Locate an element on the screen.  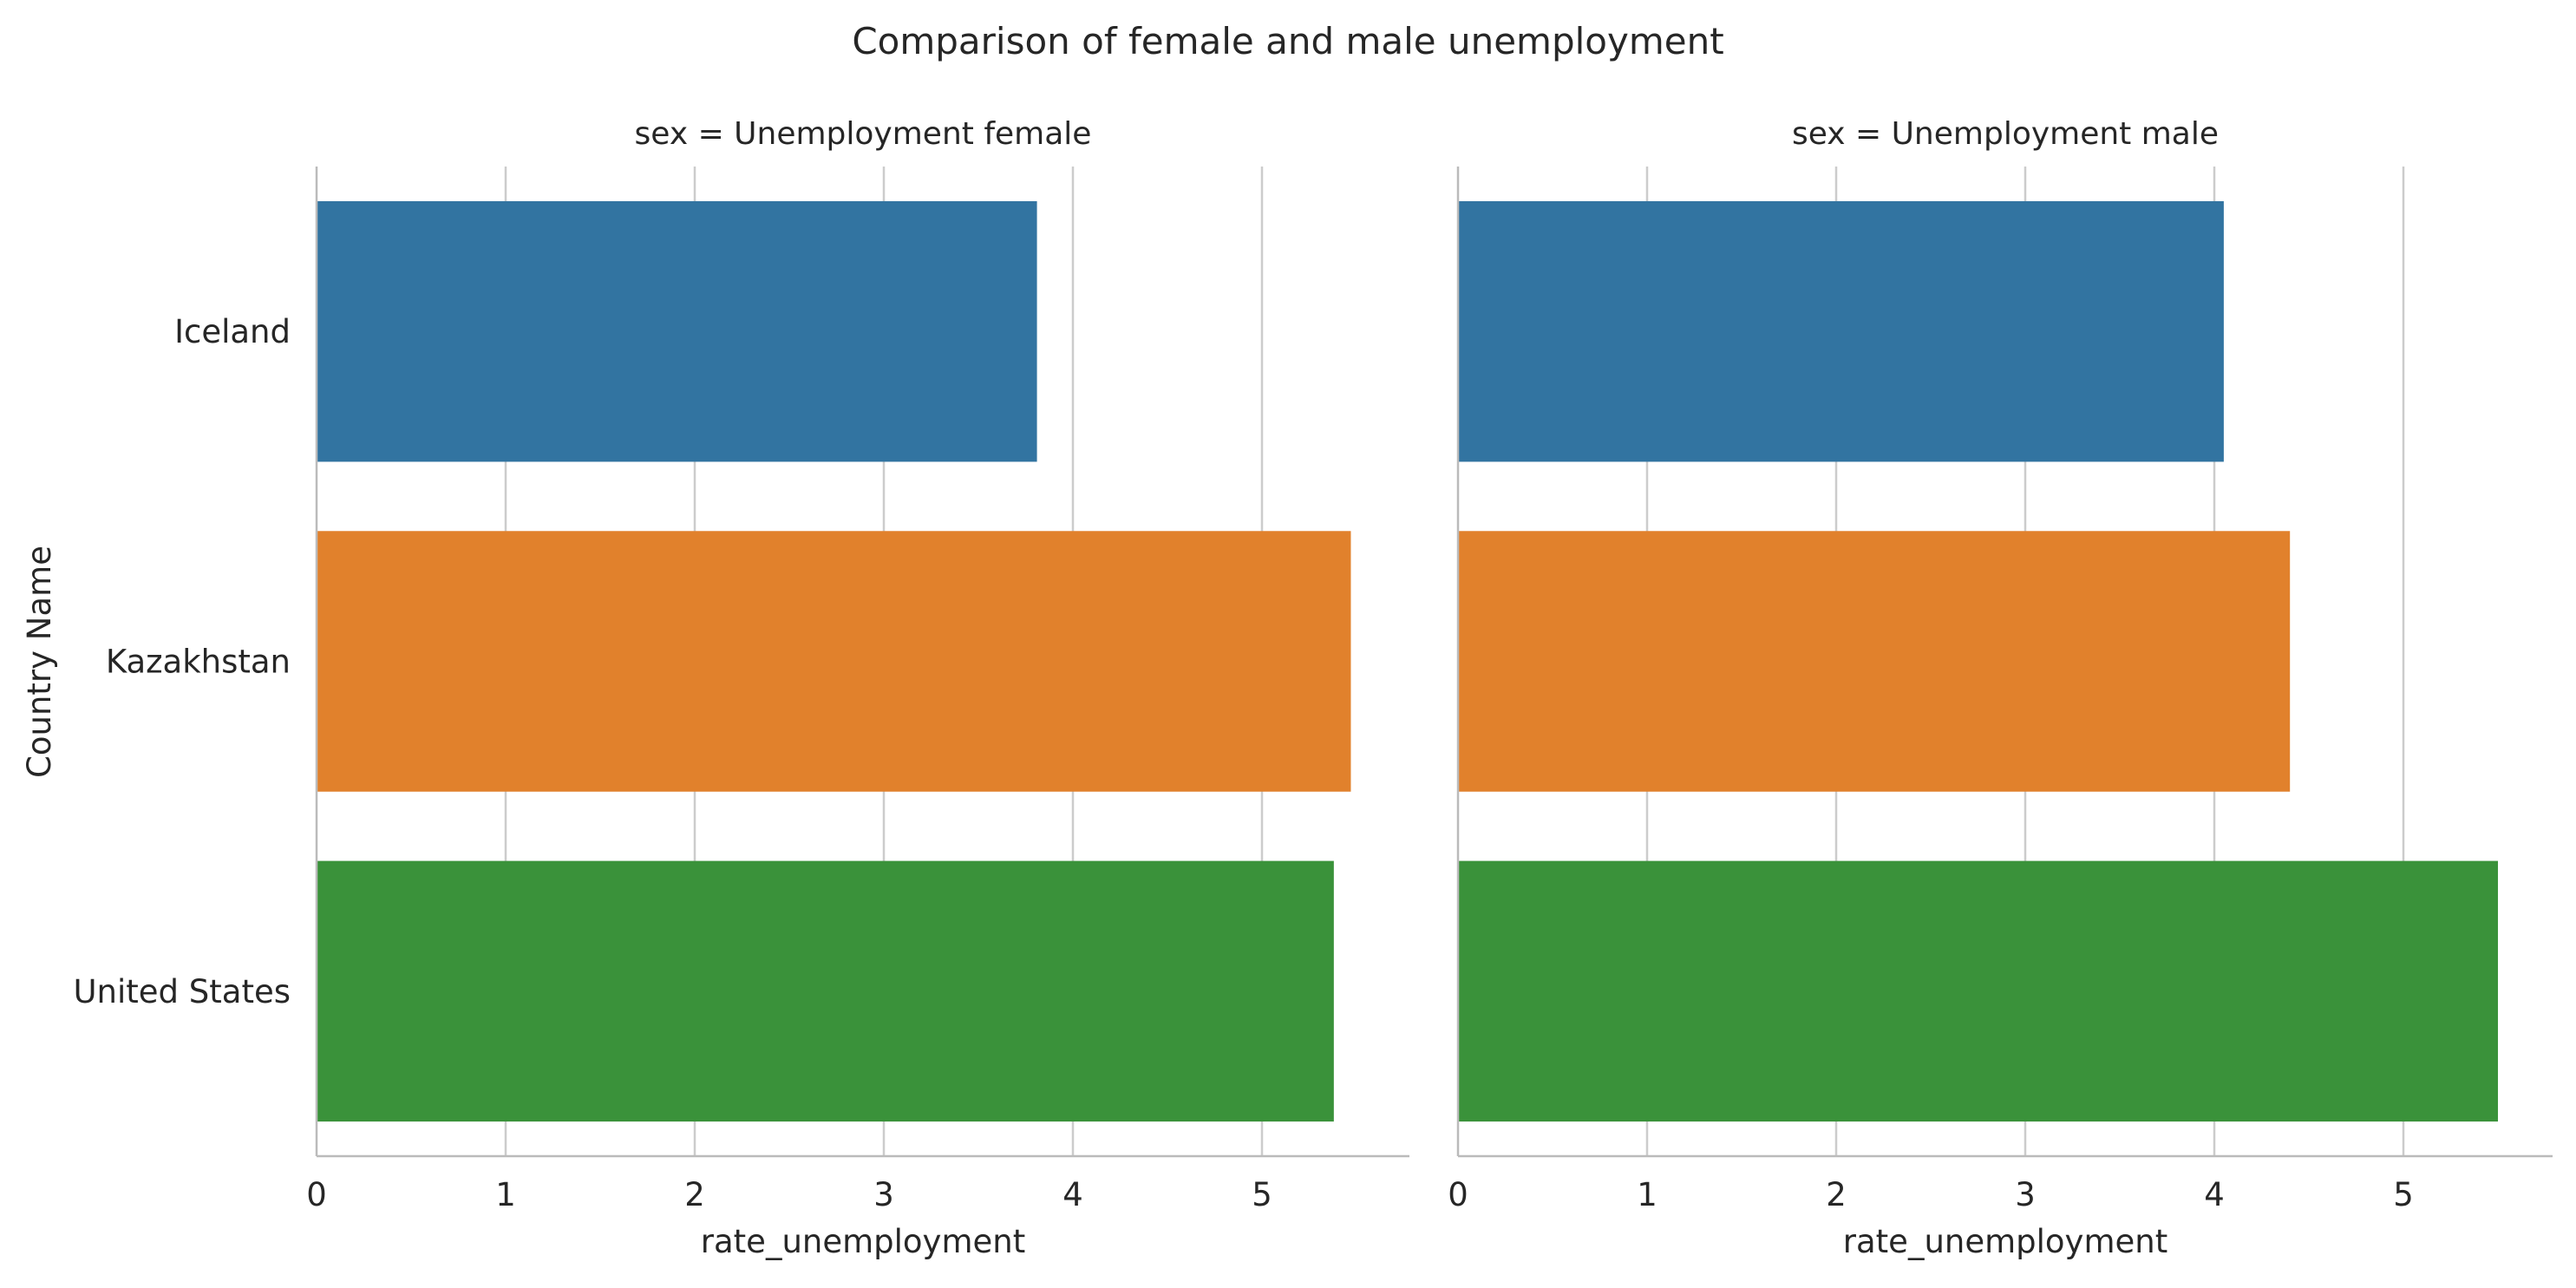
facet-title: sex = Unemployment female is located at coordinates (863, 134).